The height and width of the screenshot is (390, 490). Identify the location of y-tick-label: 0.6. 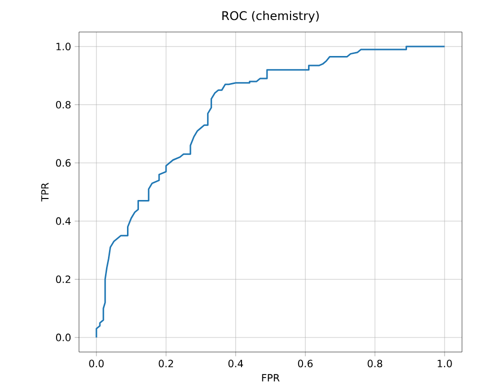
(63, 163).